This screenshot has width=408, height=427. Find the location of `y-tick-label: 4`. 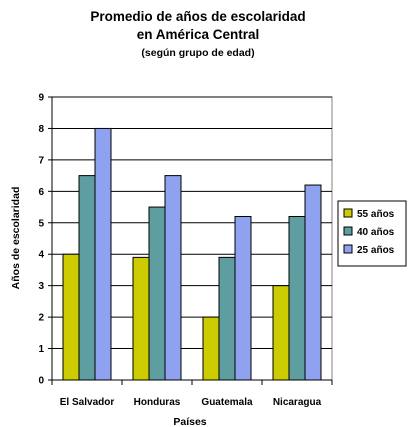

y-tick-label: 4 is located at coordinates (41, 255).